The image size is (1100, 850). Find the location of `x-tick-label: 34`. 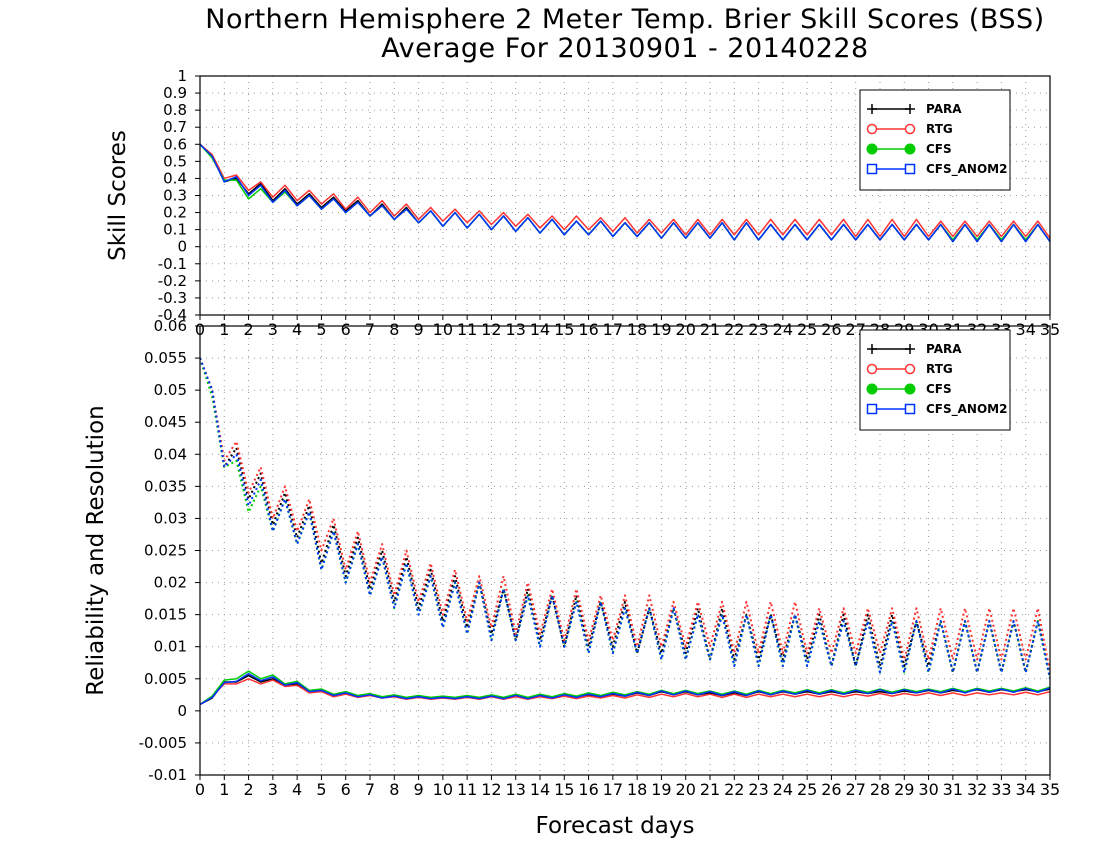

x-tick-label: 34 is located at coordinates (1026, 329).